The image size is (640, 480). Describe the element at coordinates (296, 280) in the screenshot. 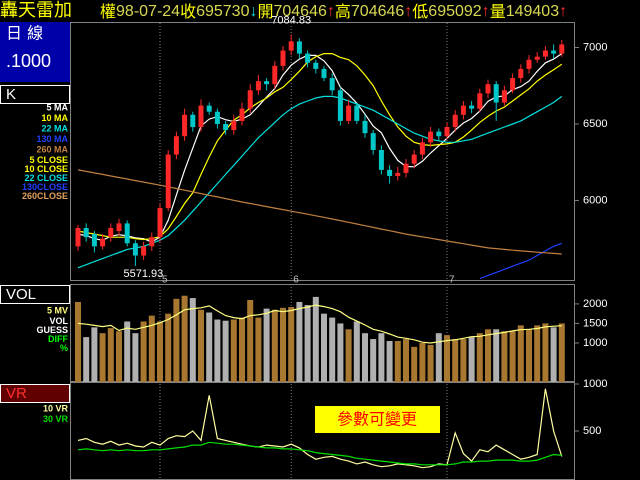

I see `x-tick-label: 6` at that location.